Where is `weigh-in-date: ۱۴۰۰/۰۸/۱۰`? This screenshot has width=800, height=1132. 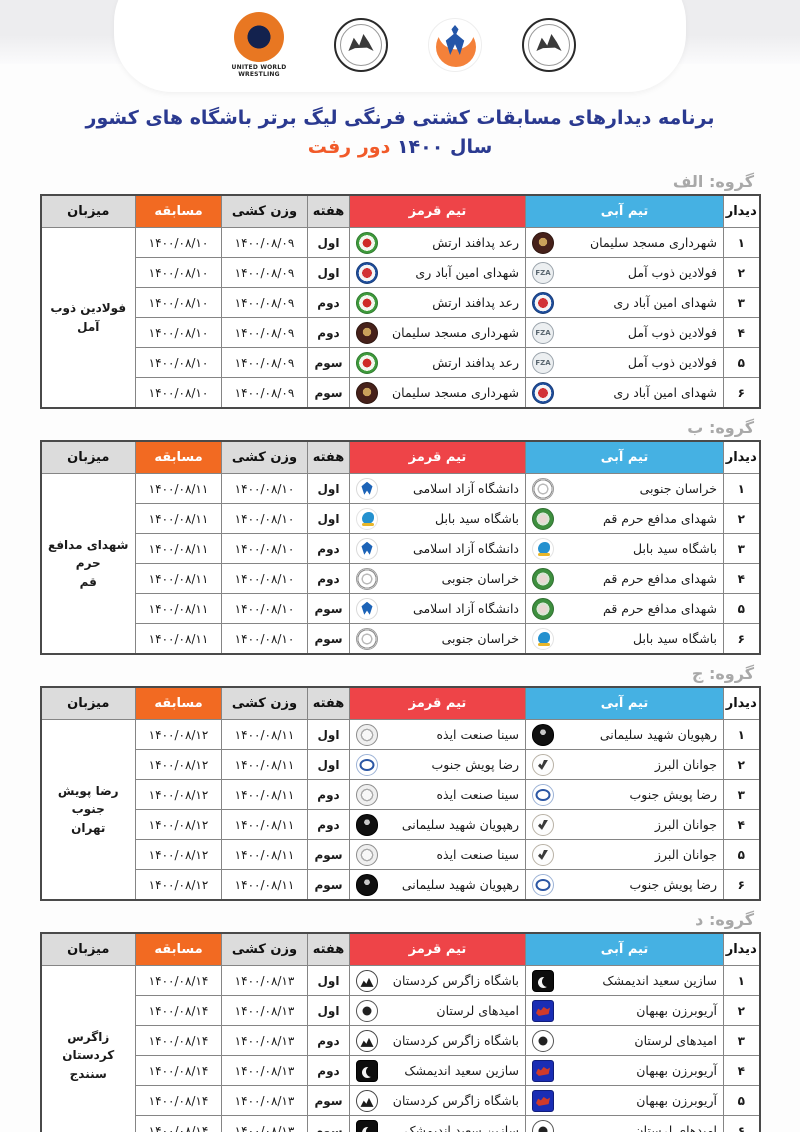 weigh-in-date: ۱۴۰۰/۰۸/۱۰ is located at coordinates (264, 488).